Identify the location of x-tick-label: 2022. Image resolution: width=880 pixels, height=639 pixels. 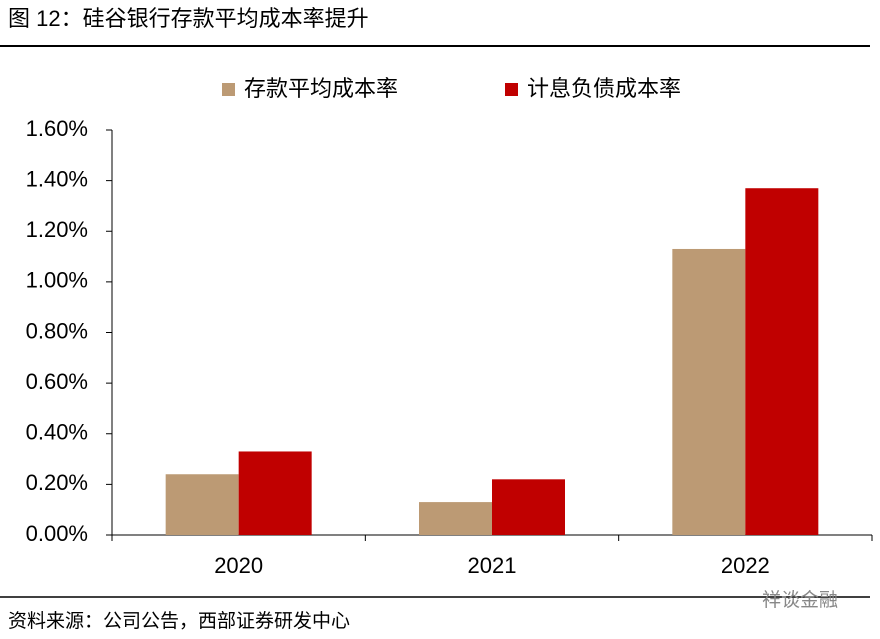
(745, 565).